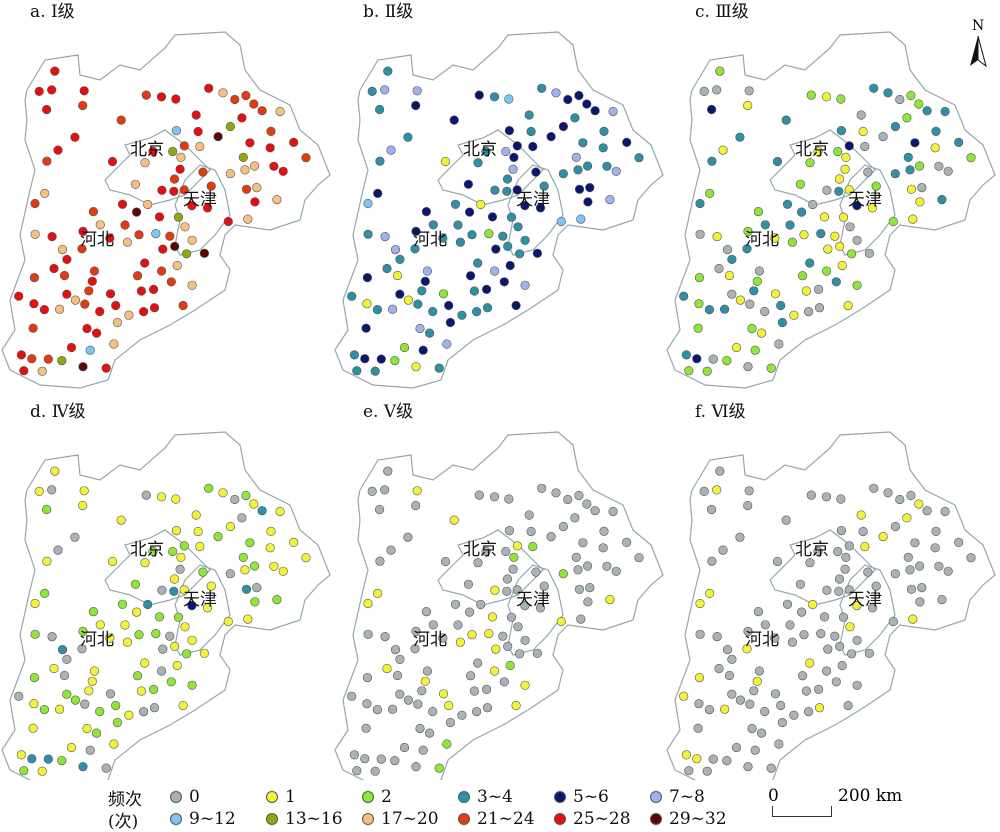  I want to click on legend-item: 21~24, so click(506, 819).